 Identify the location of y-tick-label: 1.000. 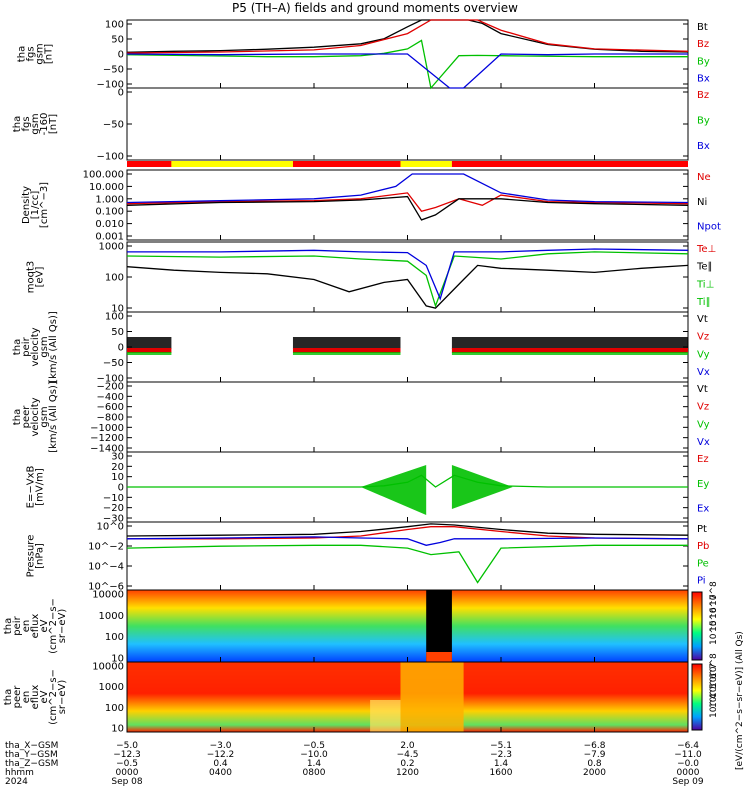
(109, 199).